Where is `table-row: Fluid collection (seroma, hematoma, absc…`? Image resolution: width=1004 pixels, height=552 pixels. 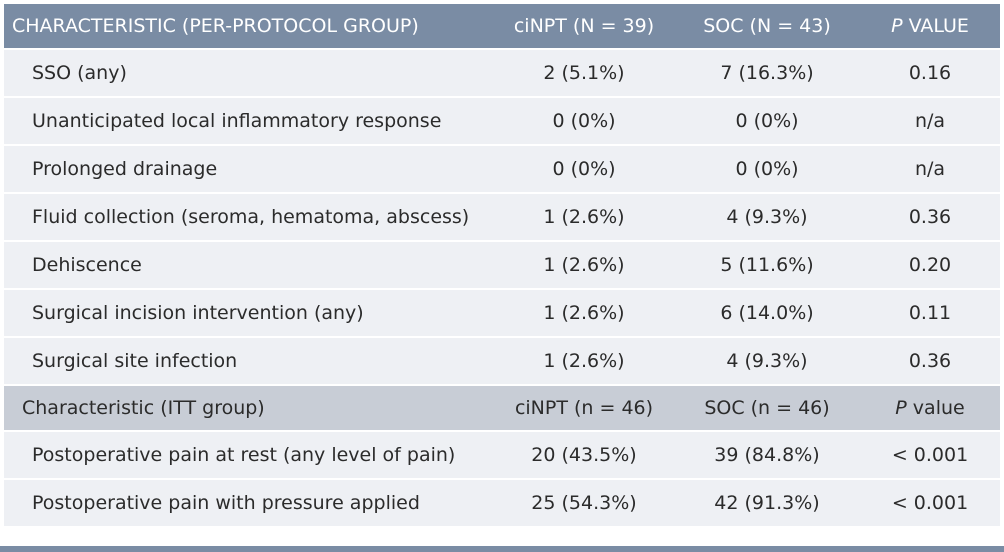
table-row: Fluid collection (seroma, hematoma, absc… is located at coordinates (502, 217).